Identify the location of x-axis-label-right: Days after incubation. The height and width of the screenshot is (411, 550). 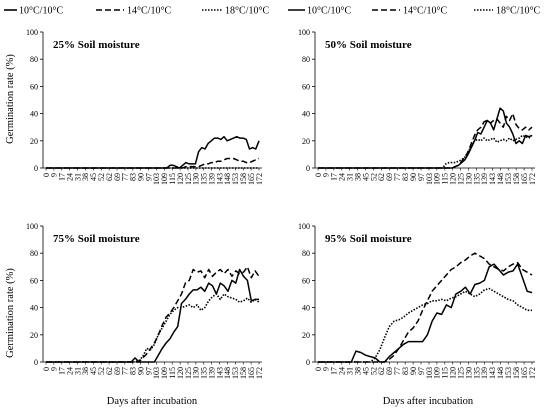
(428, 401).